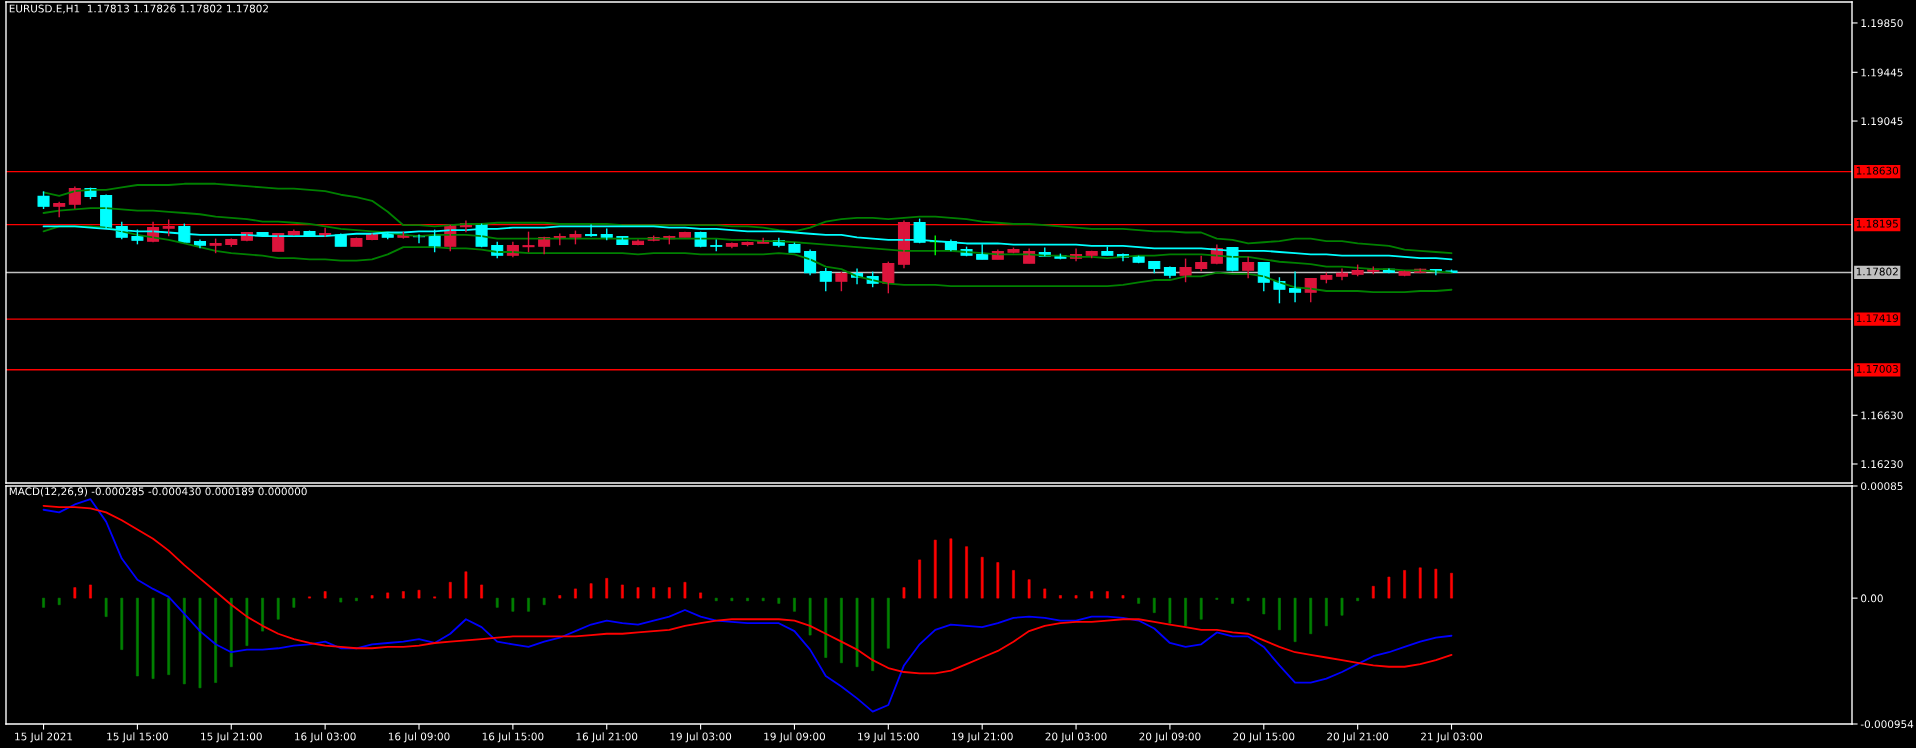 The height and width of the screenshot is (748, 1916). I want to click on x-tick-label: 20 Jul 09:00, so click(1170, 737).